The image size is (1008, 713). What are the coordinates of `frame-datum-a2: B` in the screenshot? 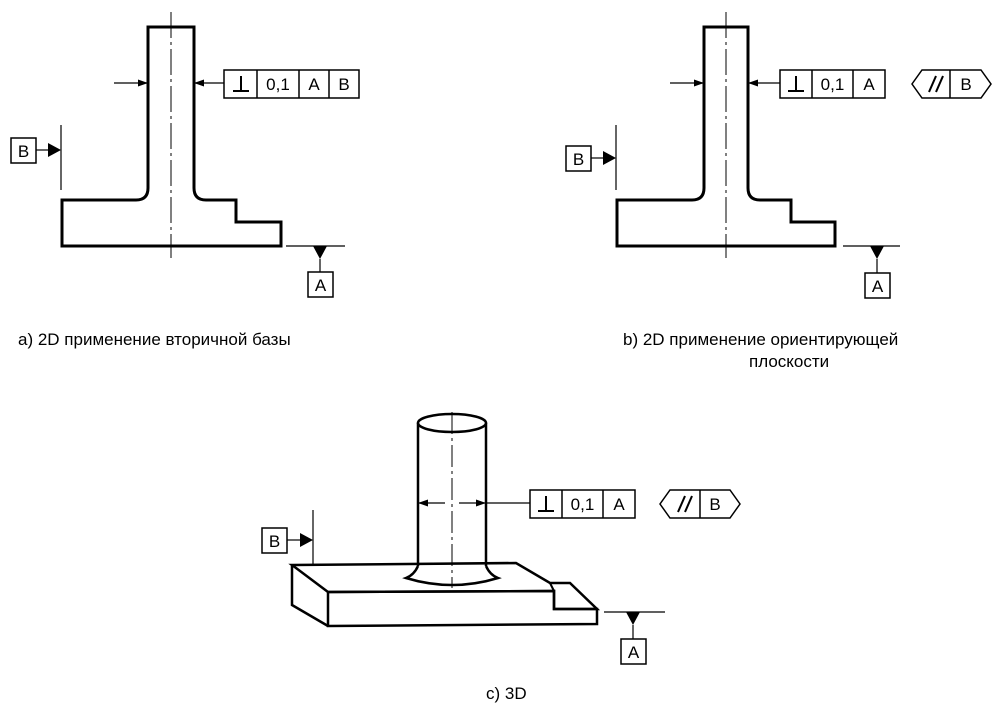 It's located at (343, 84).